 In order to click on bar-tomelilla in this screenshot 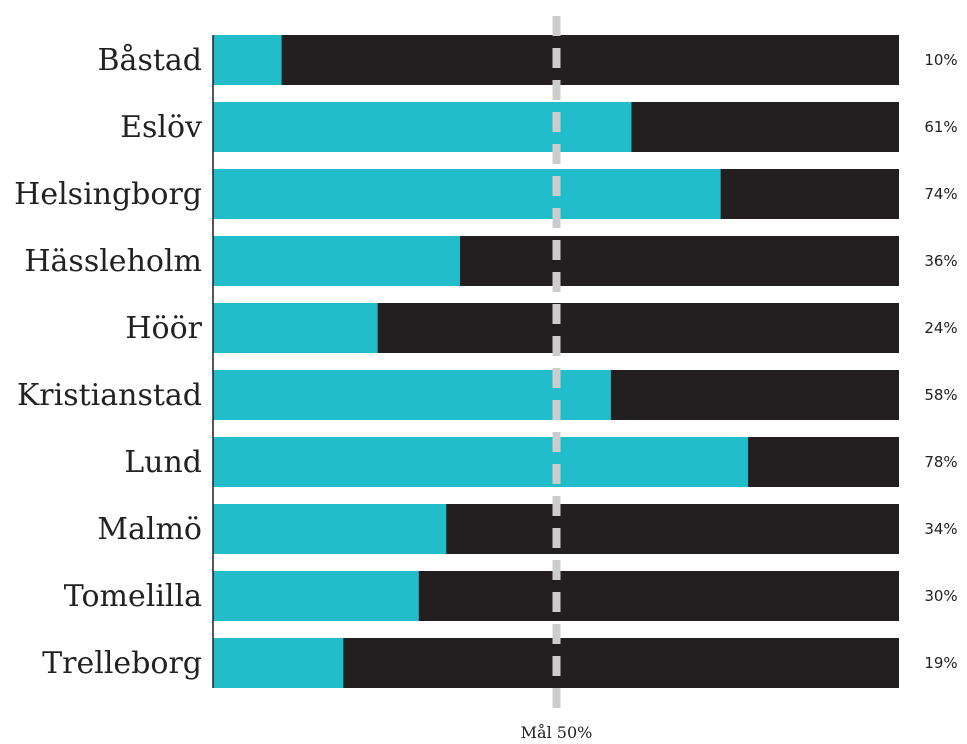, I will do `click(316, 596)`.